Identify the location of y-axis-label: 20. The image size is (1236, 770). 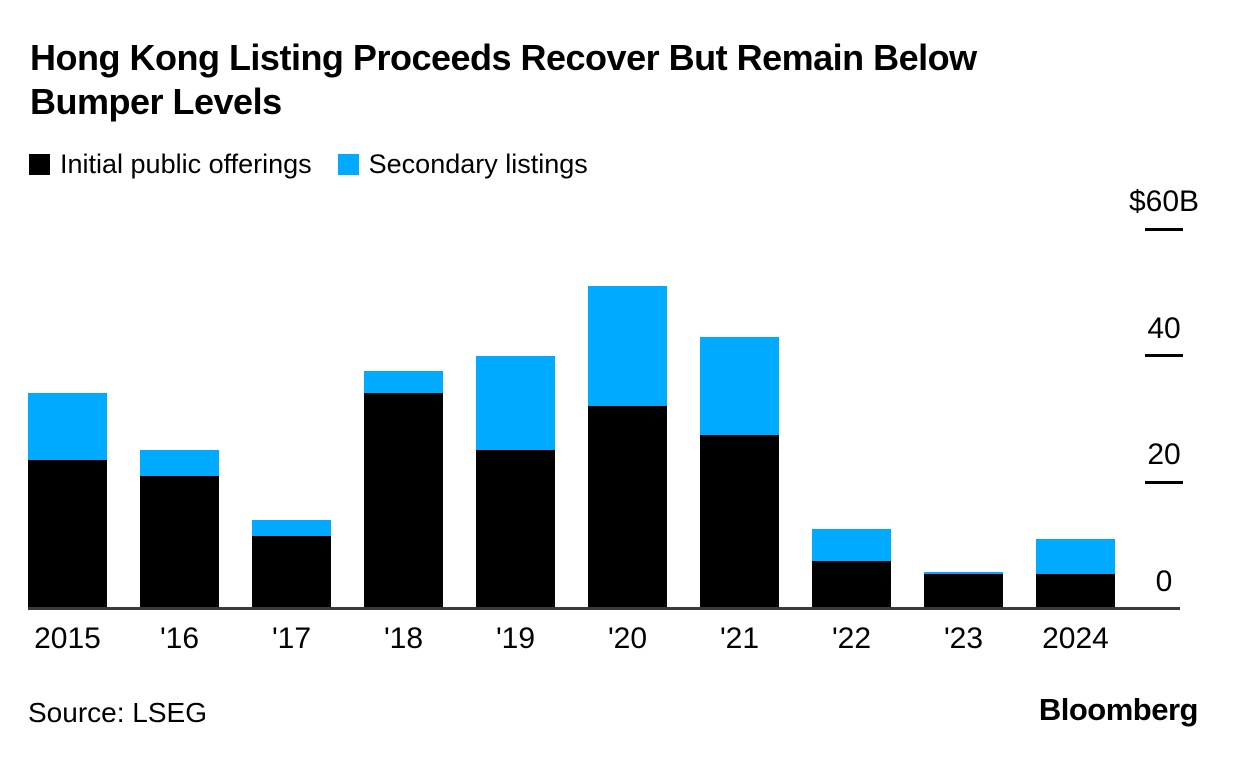
(1164, 454).